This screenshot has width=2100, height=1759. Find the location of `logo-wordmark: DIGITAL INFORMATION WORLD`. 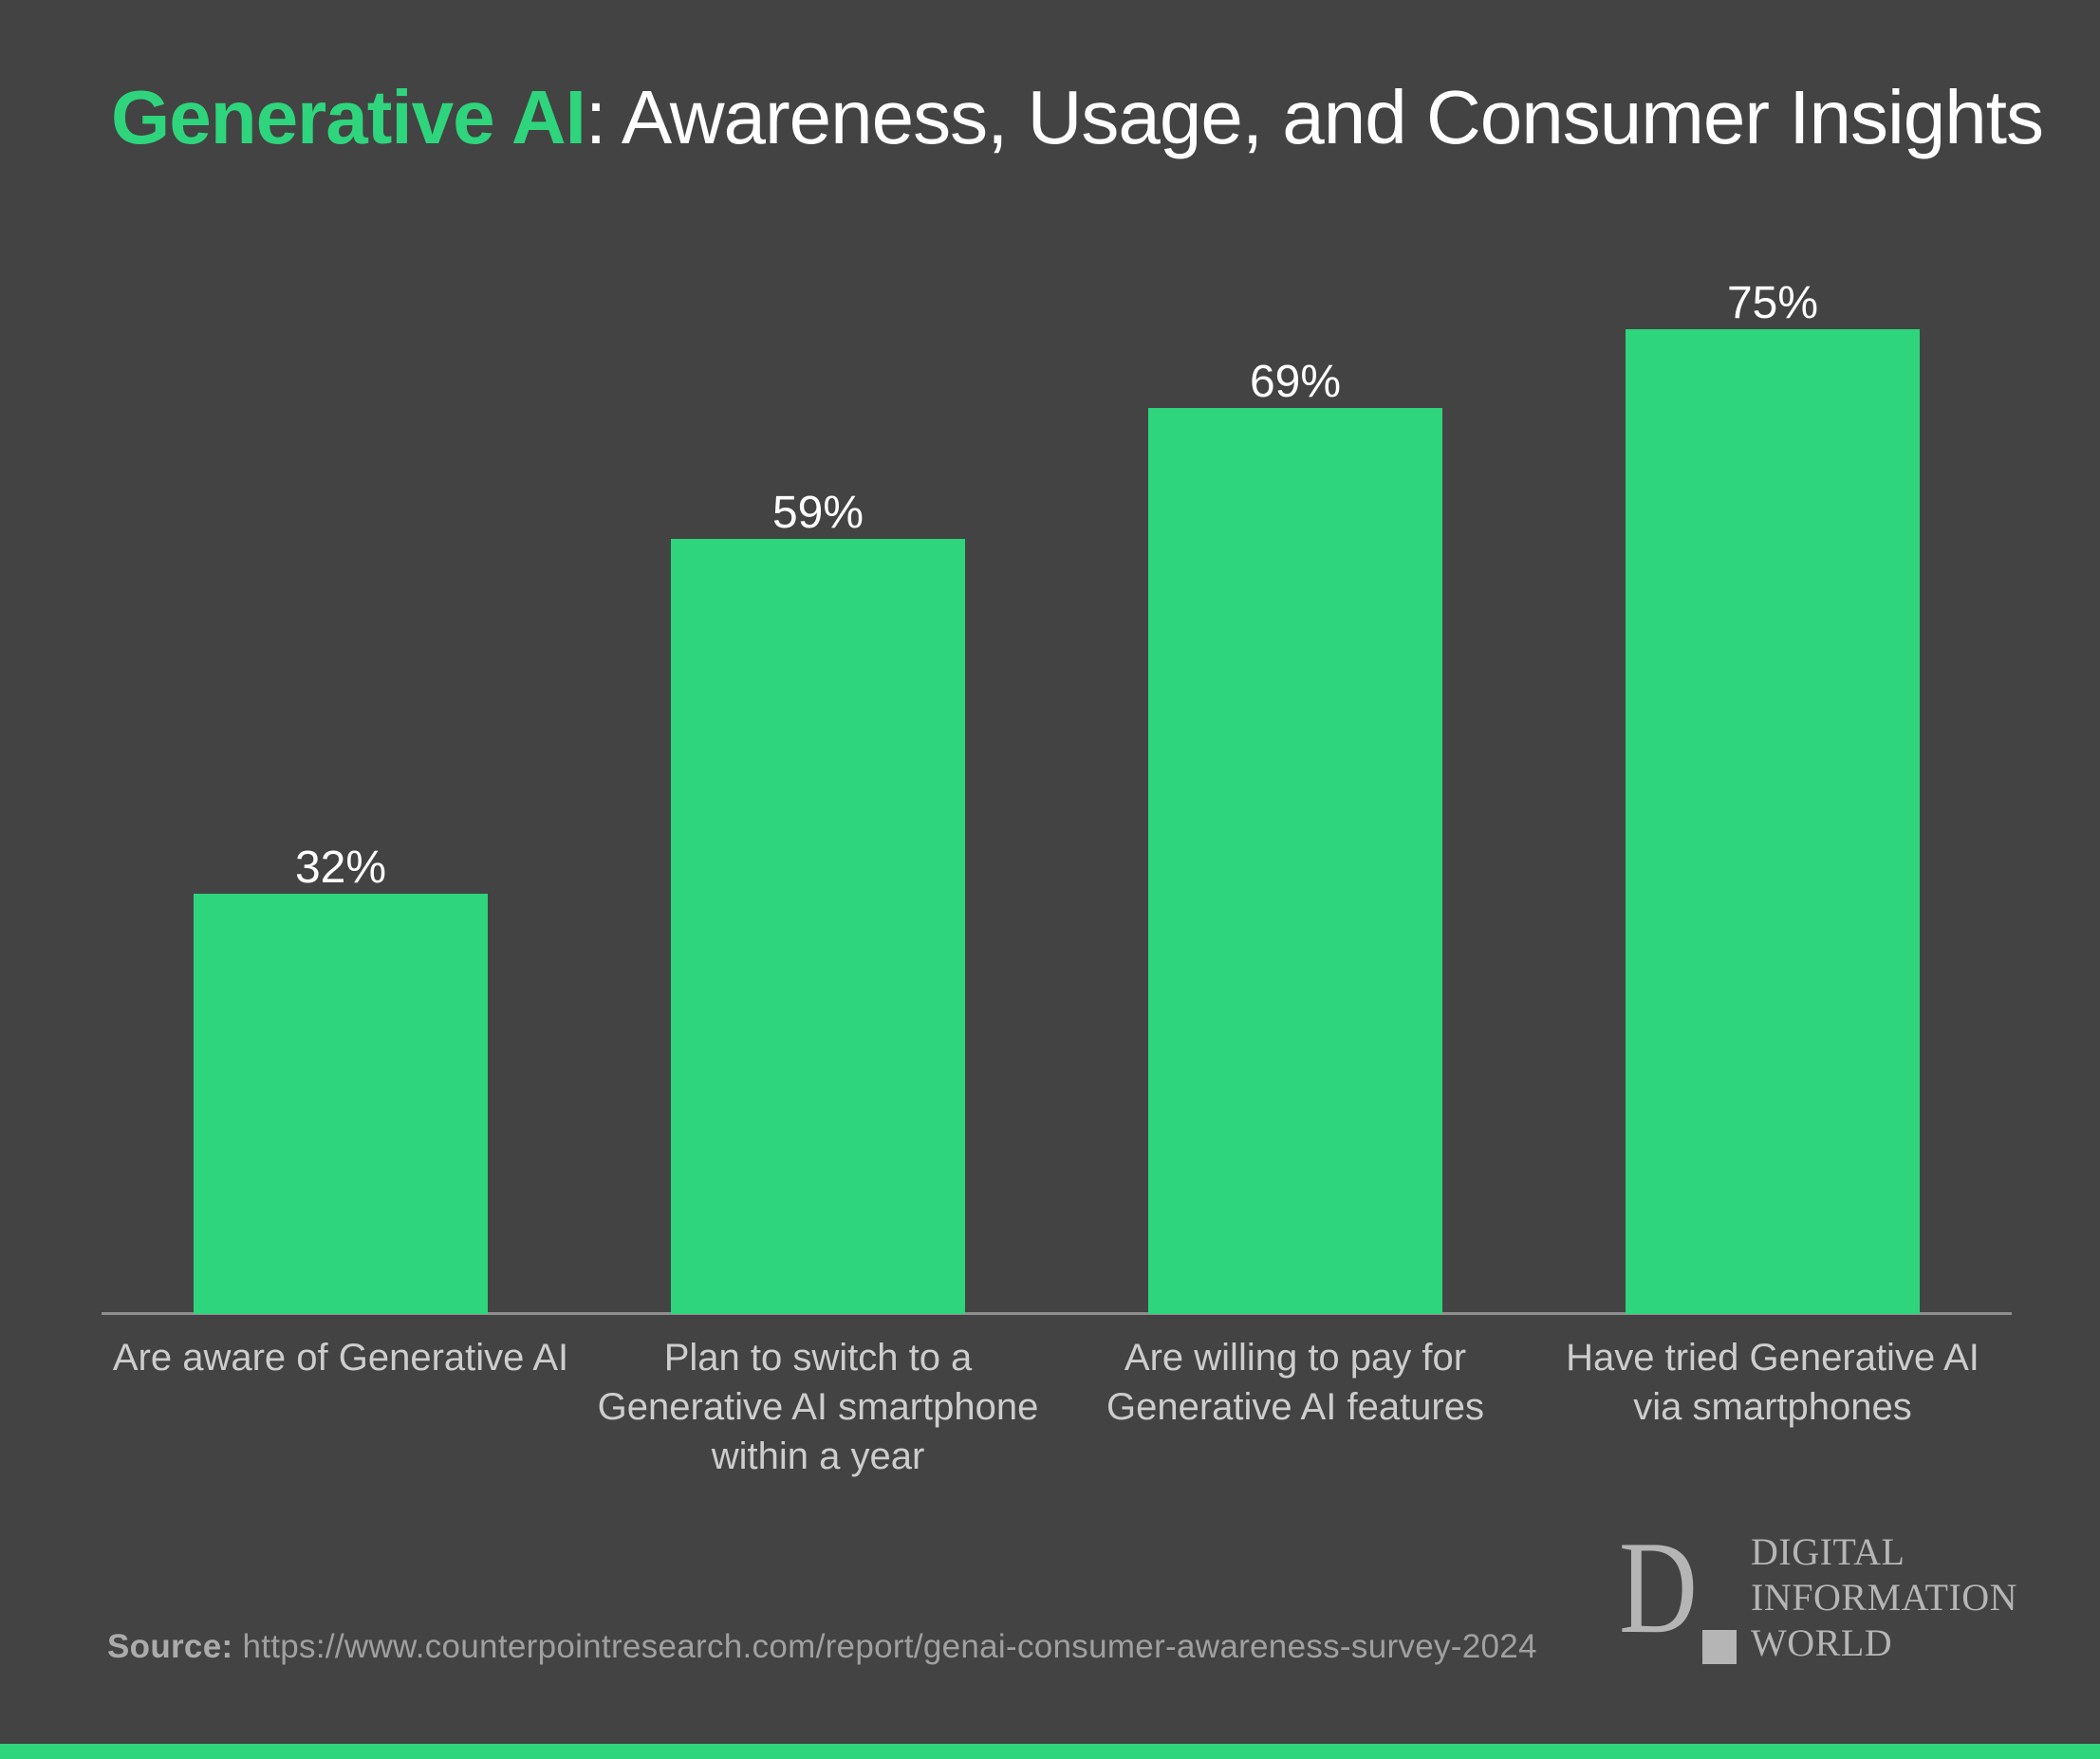

logo-wordmark: DIGITAL INFORMATION WORLD is located at coordinates (1884, 1597).